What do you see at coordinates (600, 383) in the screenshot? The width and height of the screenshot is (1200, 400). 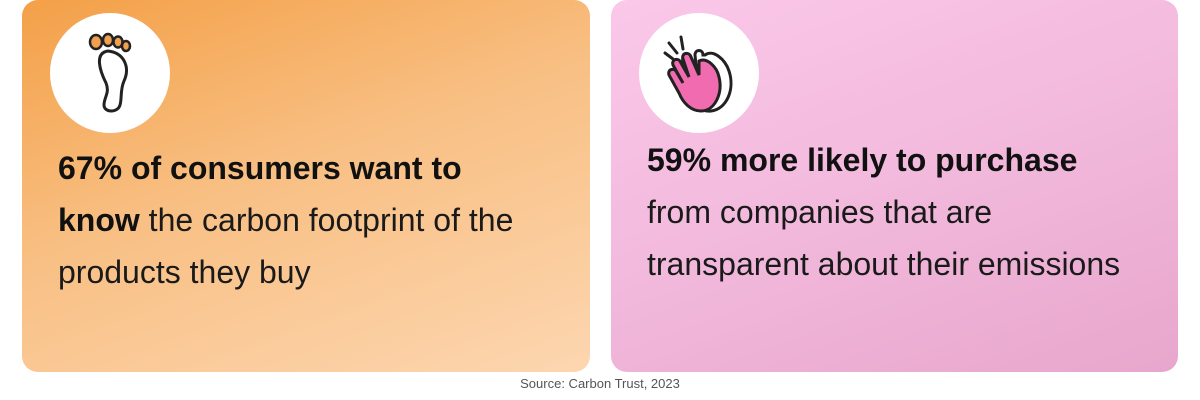 I see `source-note: Source: Carbon Trust, 2023` at bounding box center [600, 383].